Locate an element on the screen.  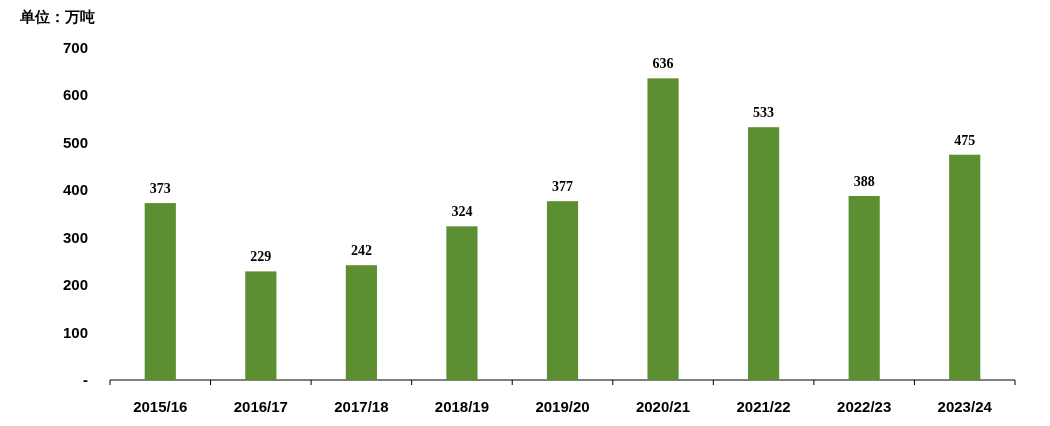
x-tick-label: 2017/18 is located at coordinates (361, 406).